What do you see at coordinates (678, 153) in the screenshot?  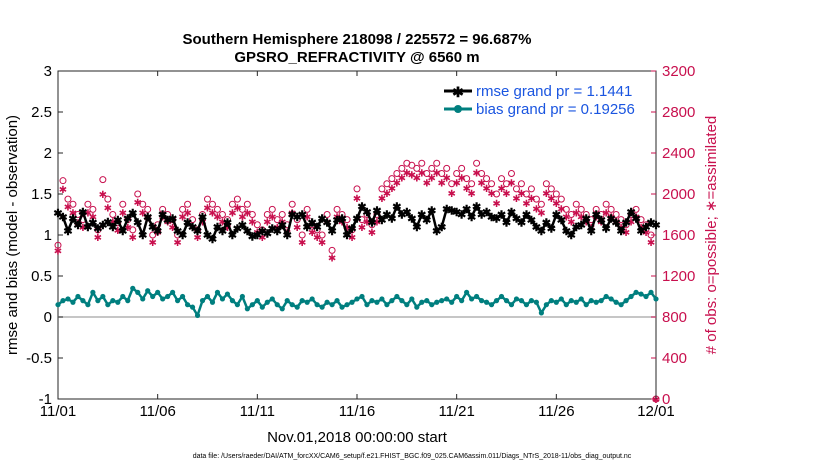 I see `y-right-tick-label: 2400` at bounding box center [678, 153].